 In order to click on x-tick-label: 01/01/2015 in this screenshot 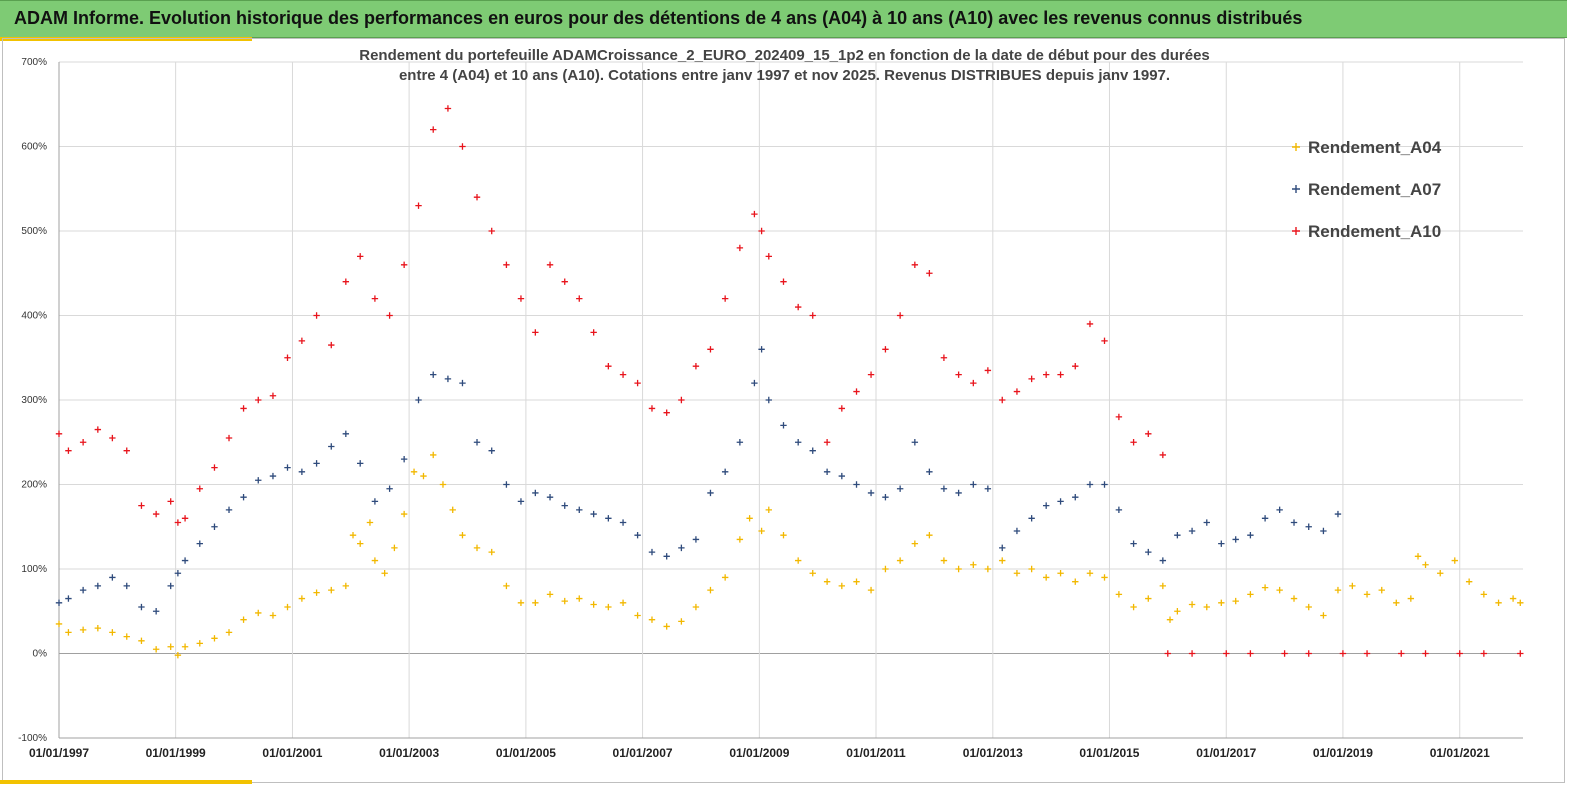, I will do `click(1109, 753)`.